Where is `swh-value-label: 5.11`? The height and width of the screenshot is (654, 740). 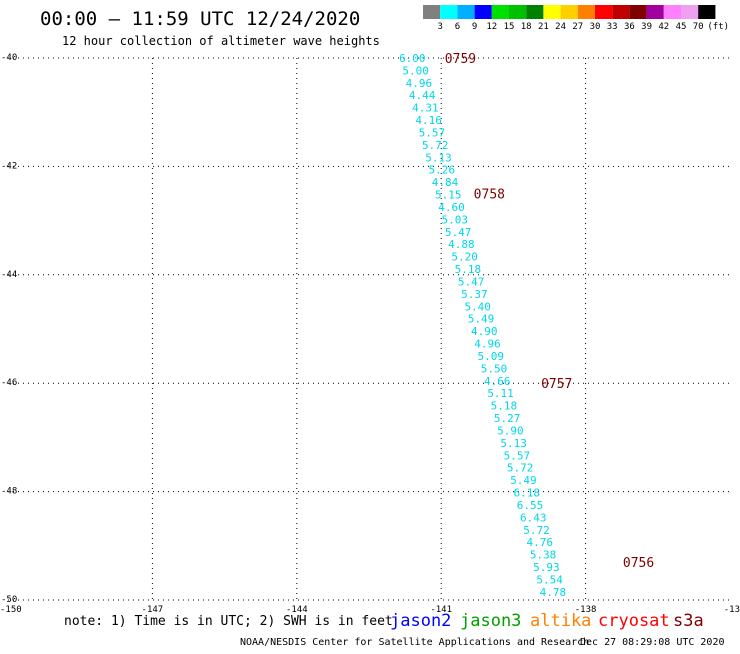 swh-value-label: 5.11 is located at coordinates (500, 393).